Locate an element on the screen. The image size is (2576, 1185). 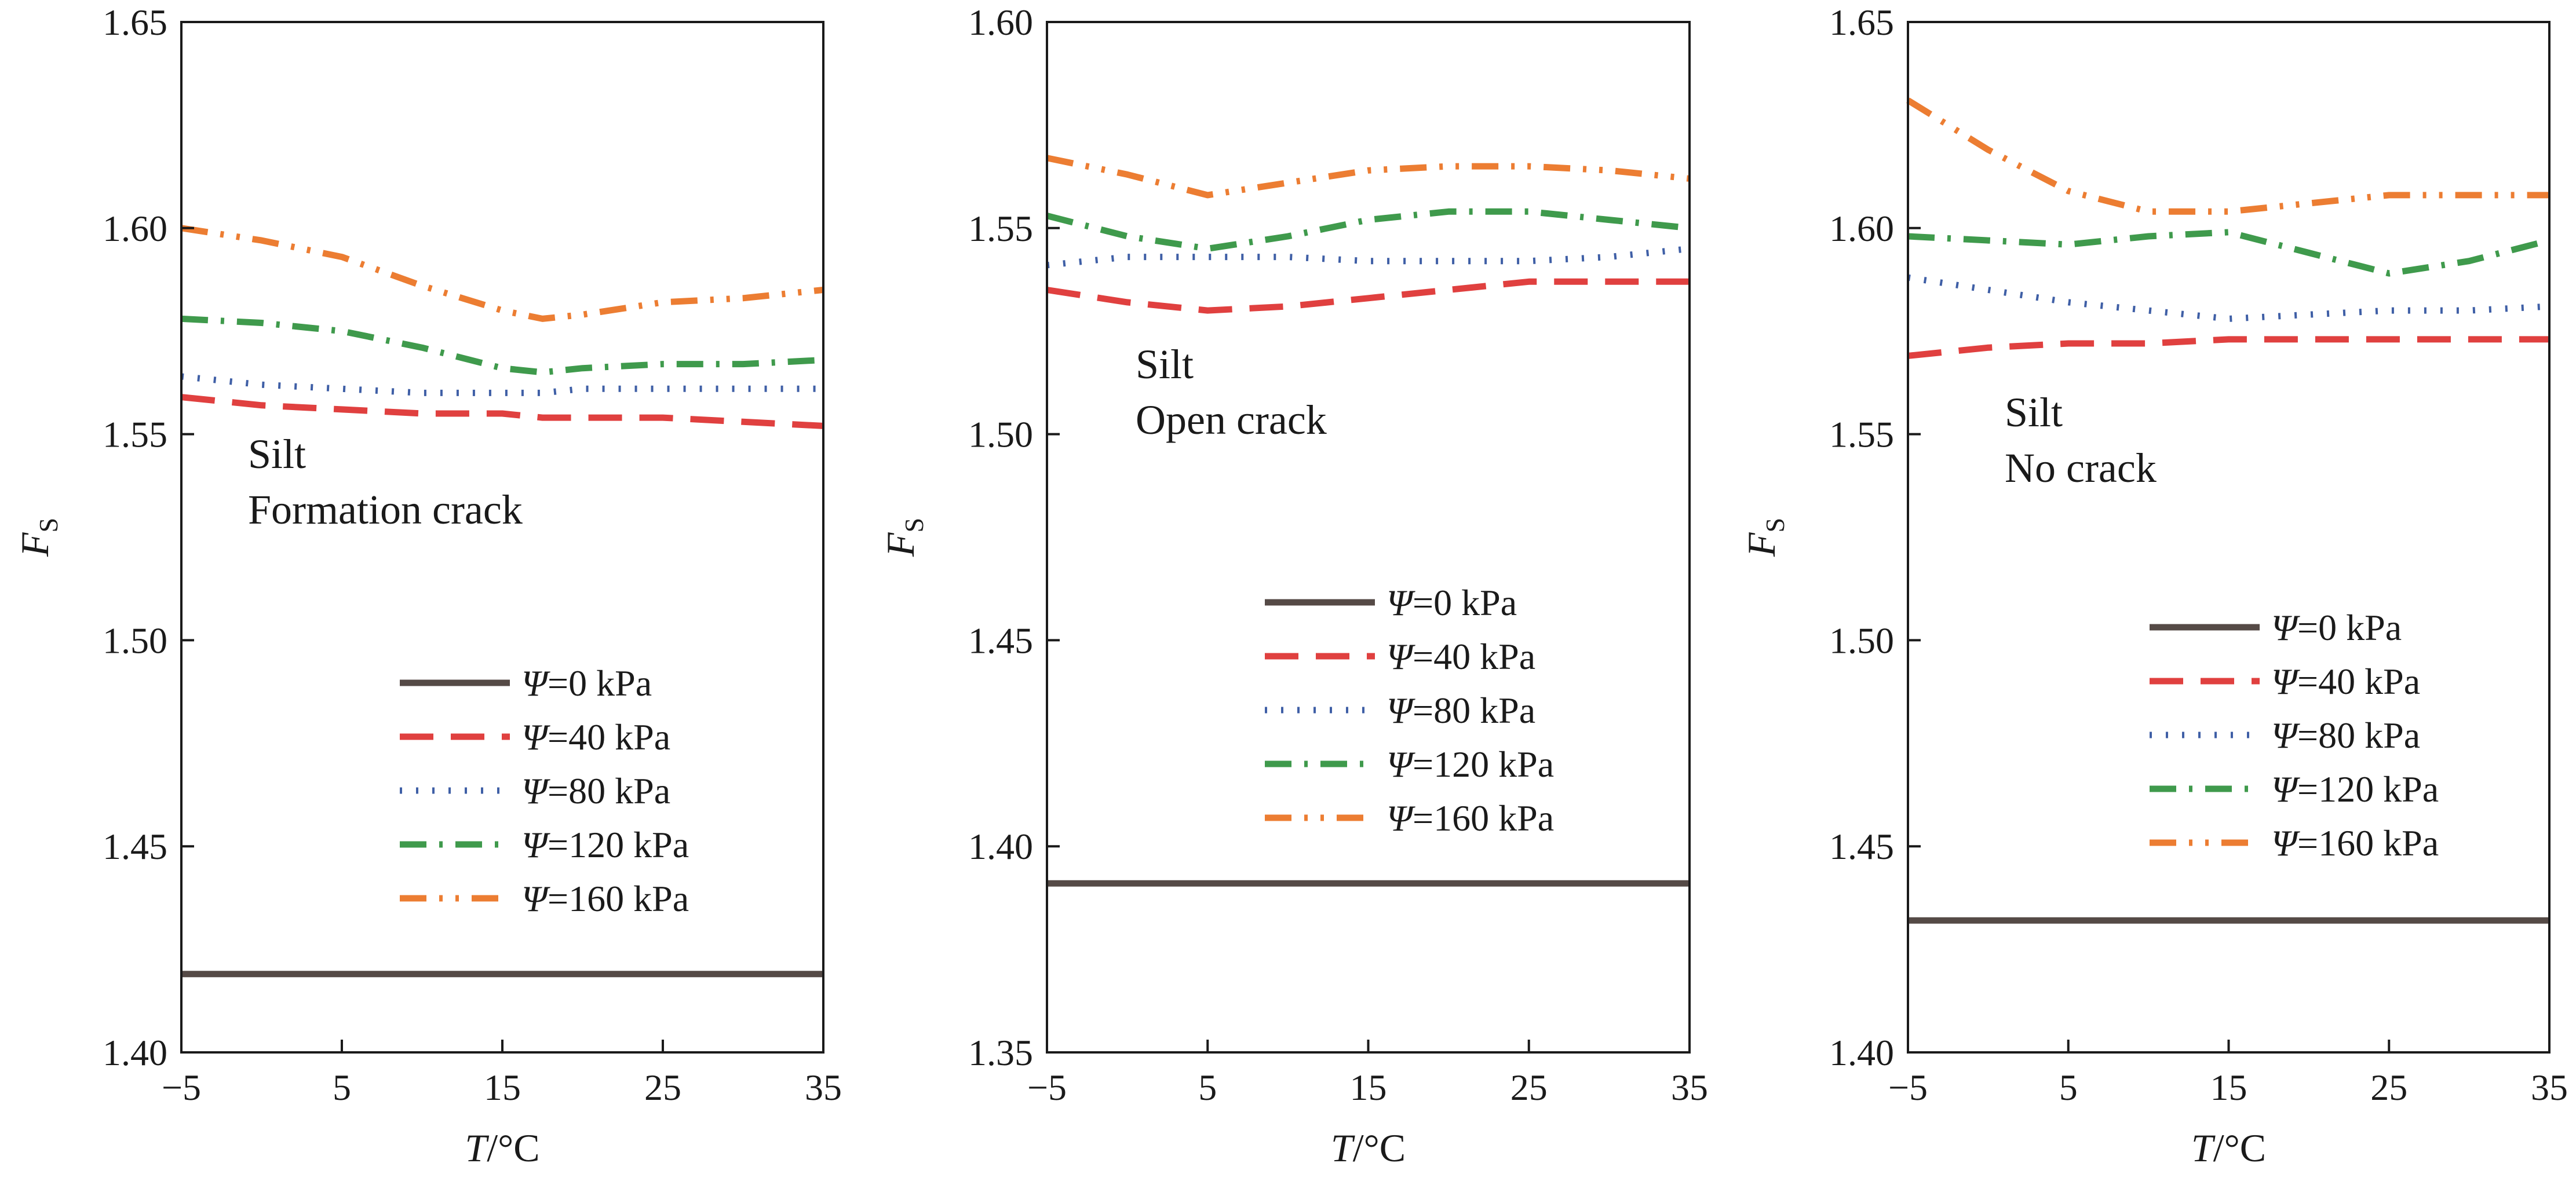
y-axis-label: FS is located at coordinates (38, 538).